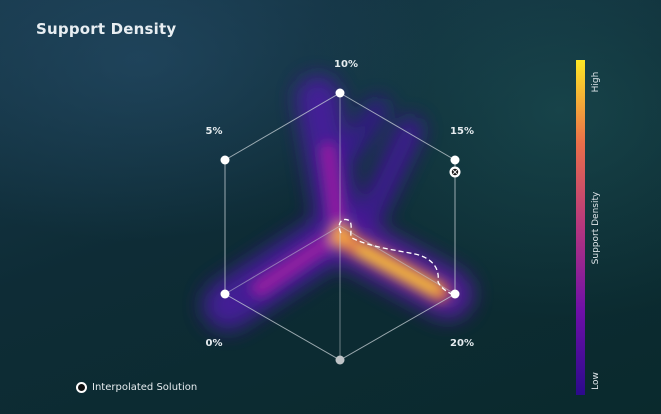 The width and height of the screenshot is (661, 414). What do you see at coordinates (225, 160) in the screenshot?
I see `vertex-point-upper-left` at bounding box center [225, 160].